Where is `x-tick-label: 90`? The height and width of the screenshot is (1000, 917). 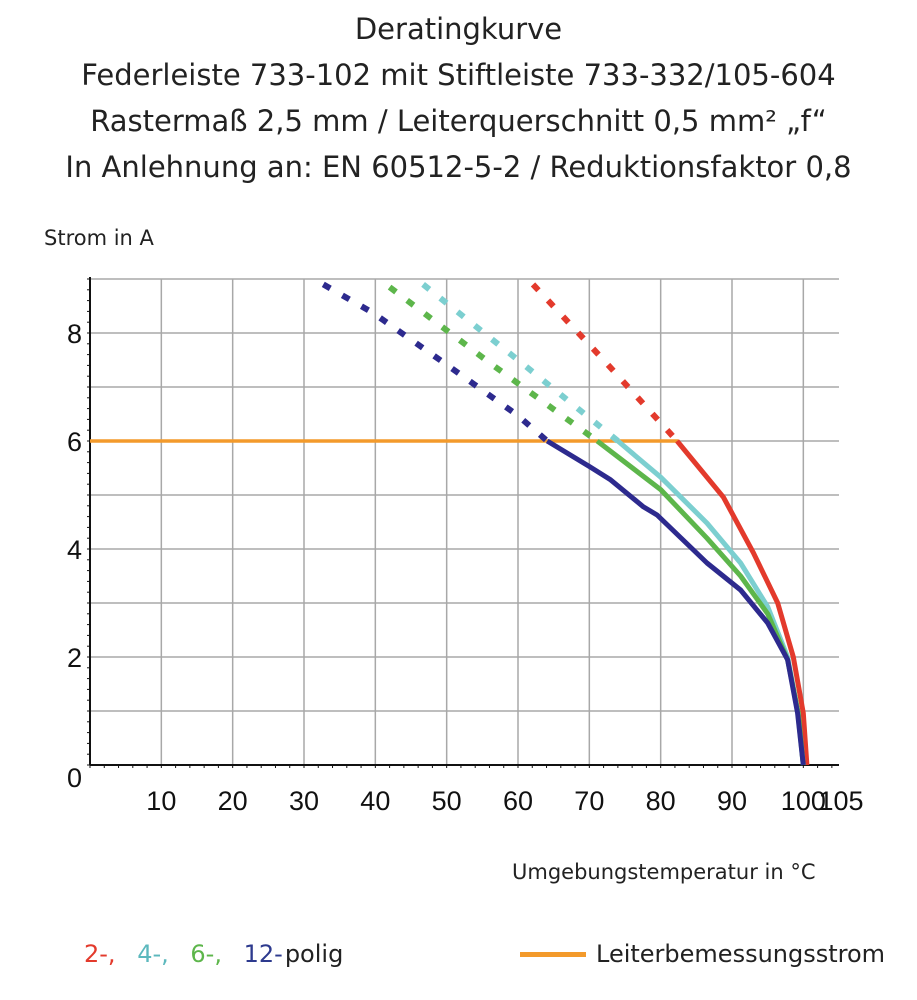
x-tick-label: 90 is located at coordinates (732, 801).